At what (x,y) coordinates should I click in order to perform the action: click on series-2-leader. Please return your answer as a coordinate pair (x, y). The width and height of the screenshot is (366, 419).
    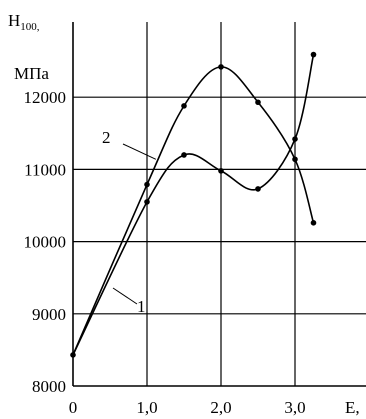
    Looking at the image, I should click on (139, 151).